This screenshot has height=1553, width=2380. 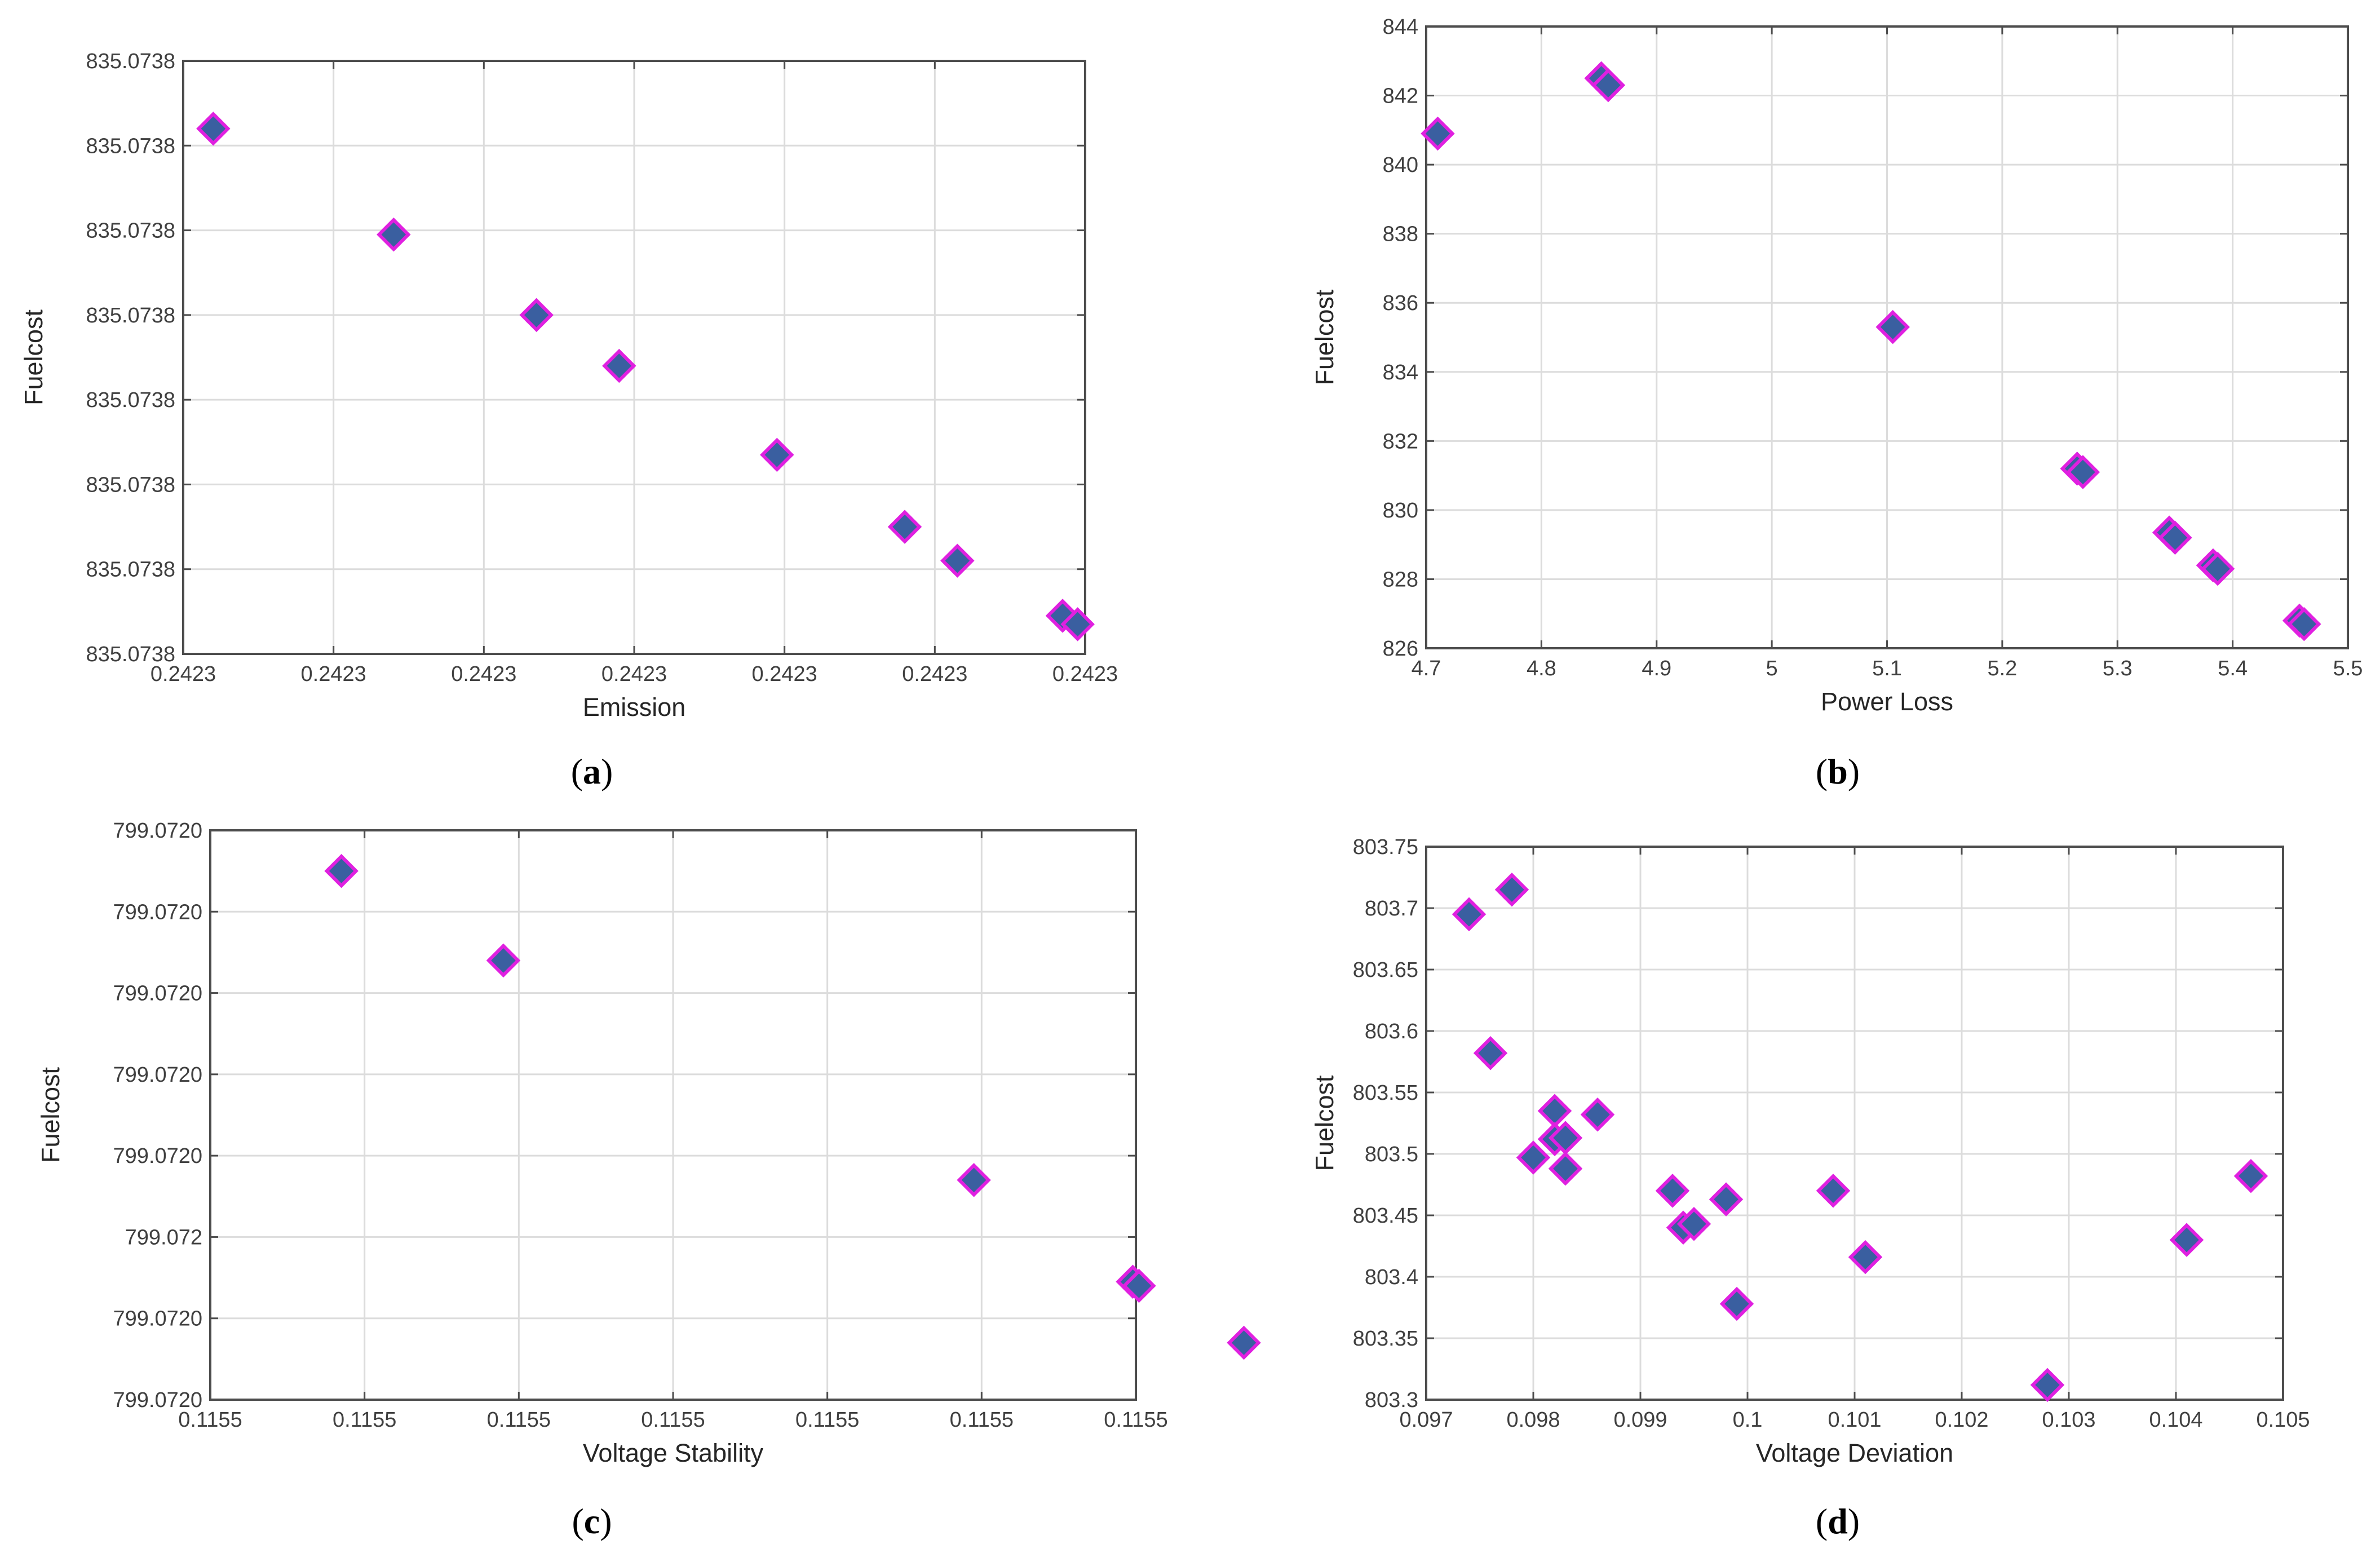 What do you see at coordinates (2118, 669) in the screenshot?
I see `x-tick-label: 5.3` at bounding box center [2118, 669].